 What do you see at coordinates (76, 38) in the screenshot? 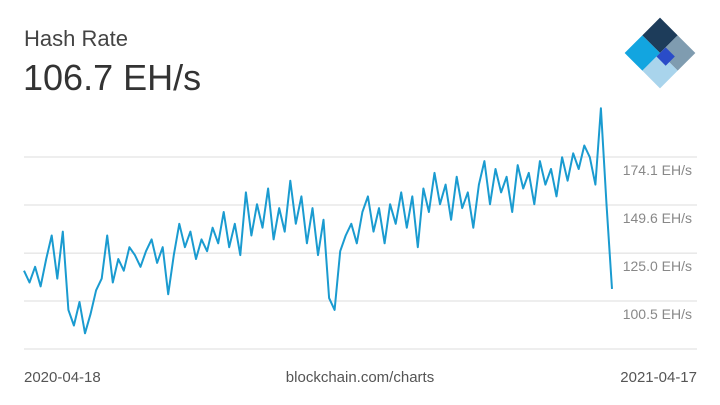
I see `chart-title: Hash Rate` at bounding box center [76, 38].